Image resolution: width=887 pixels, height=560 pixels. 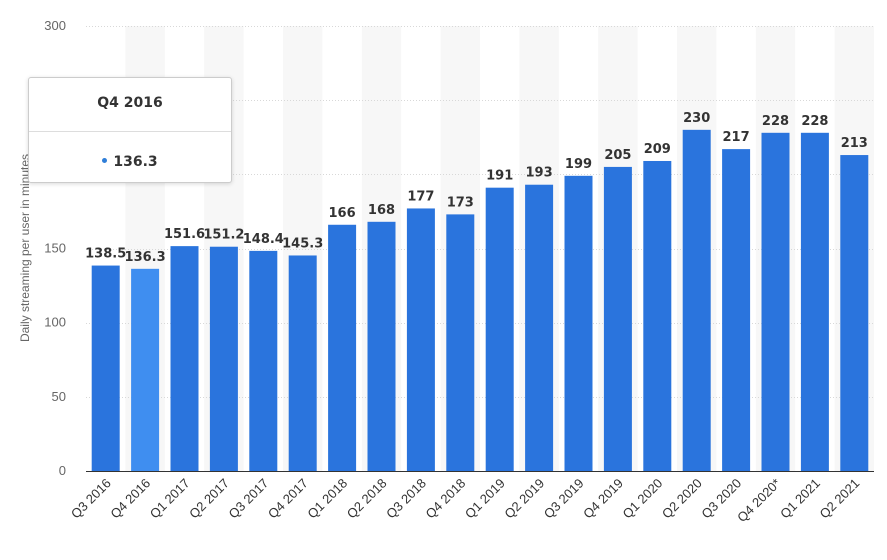 What do you see at coordinates (59, 396) in the screenshot?
I see `y-tick-label: 50` at bounding box center [59, 396].